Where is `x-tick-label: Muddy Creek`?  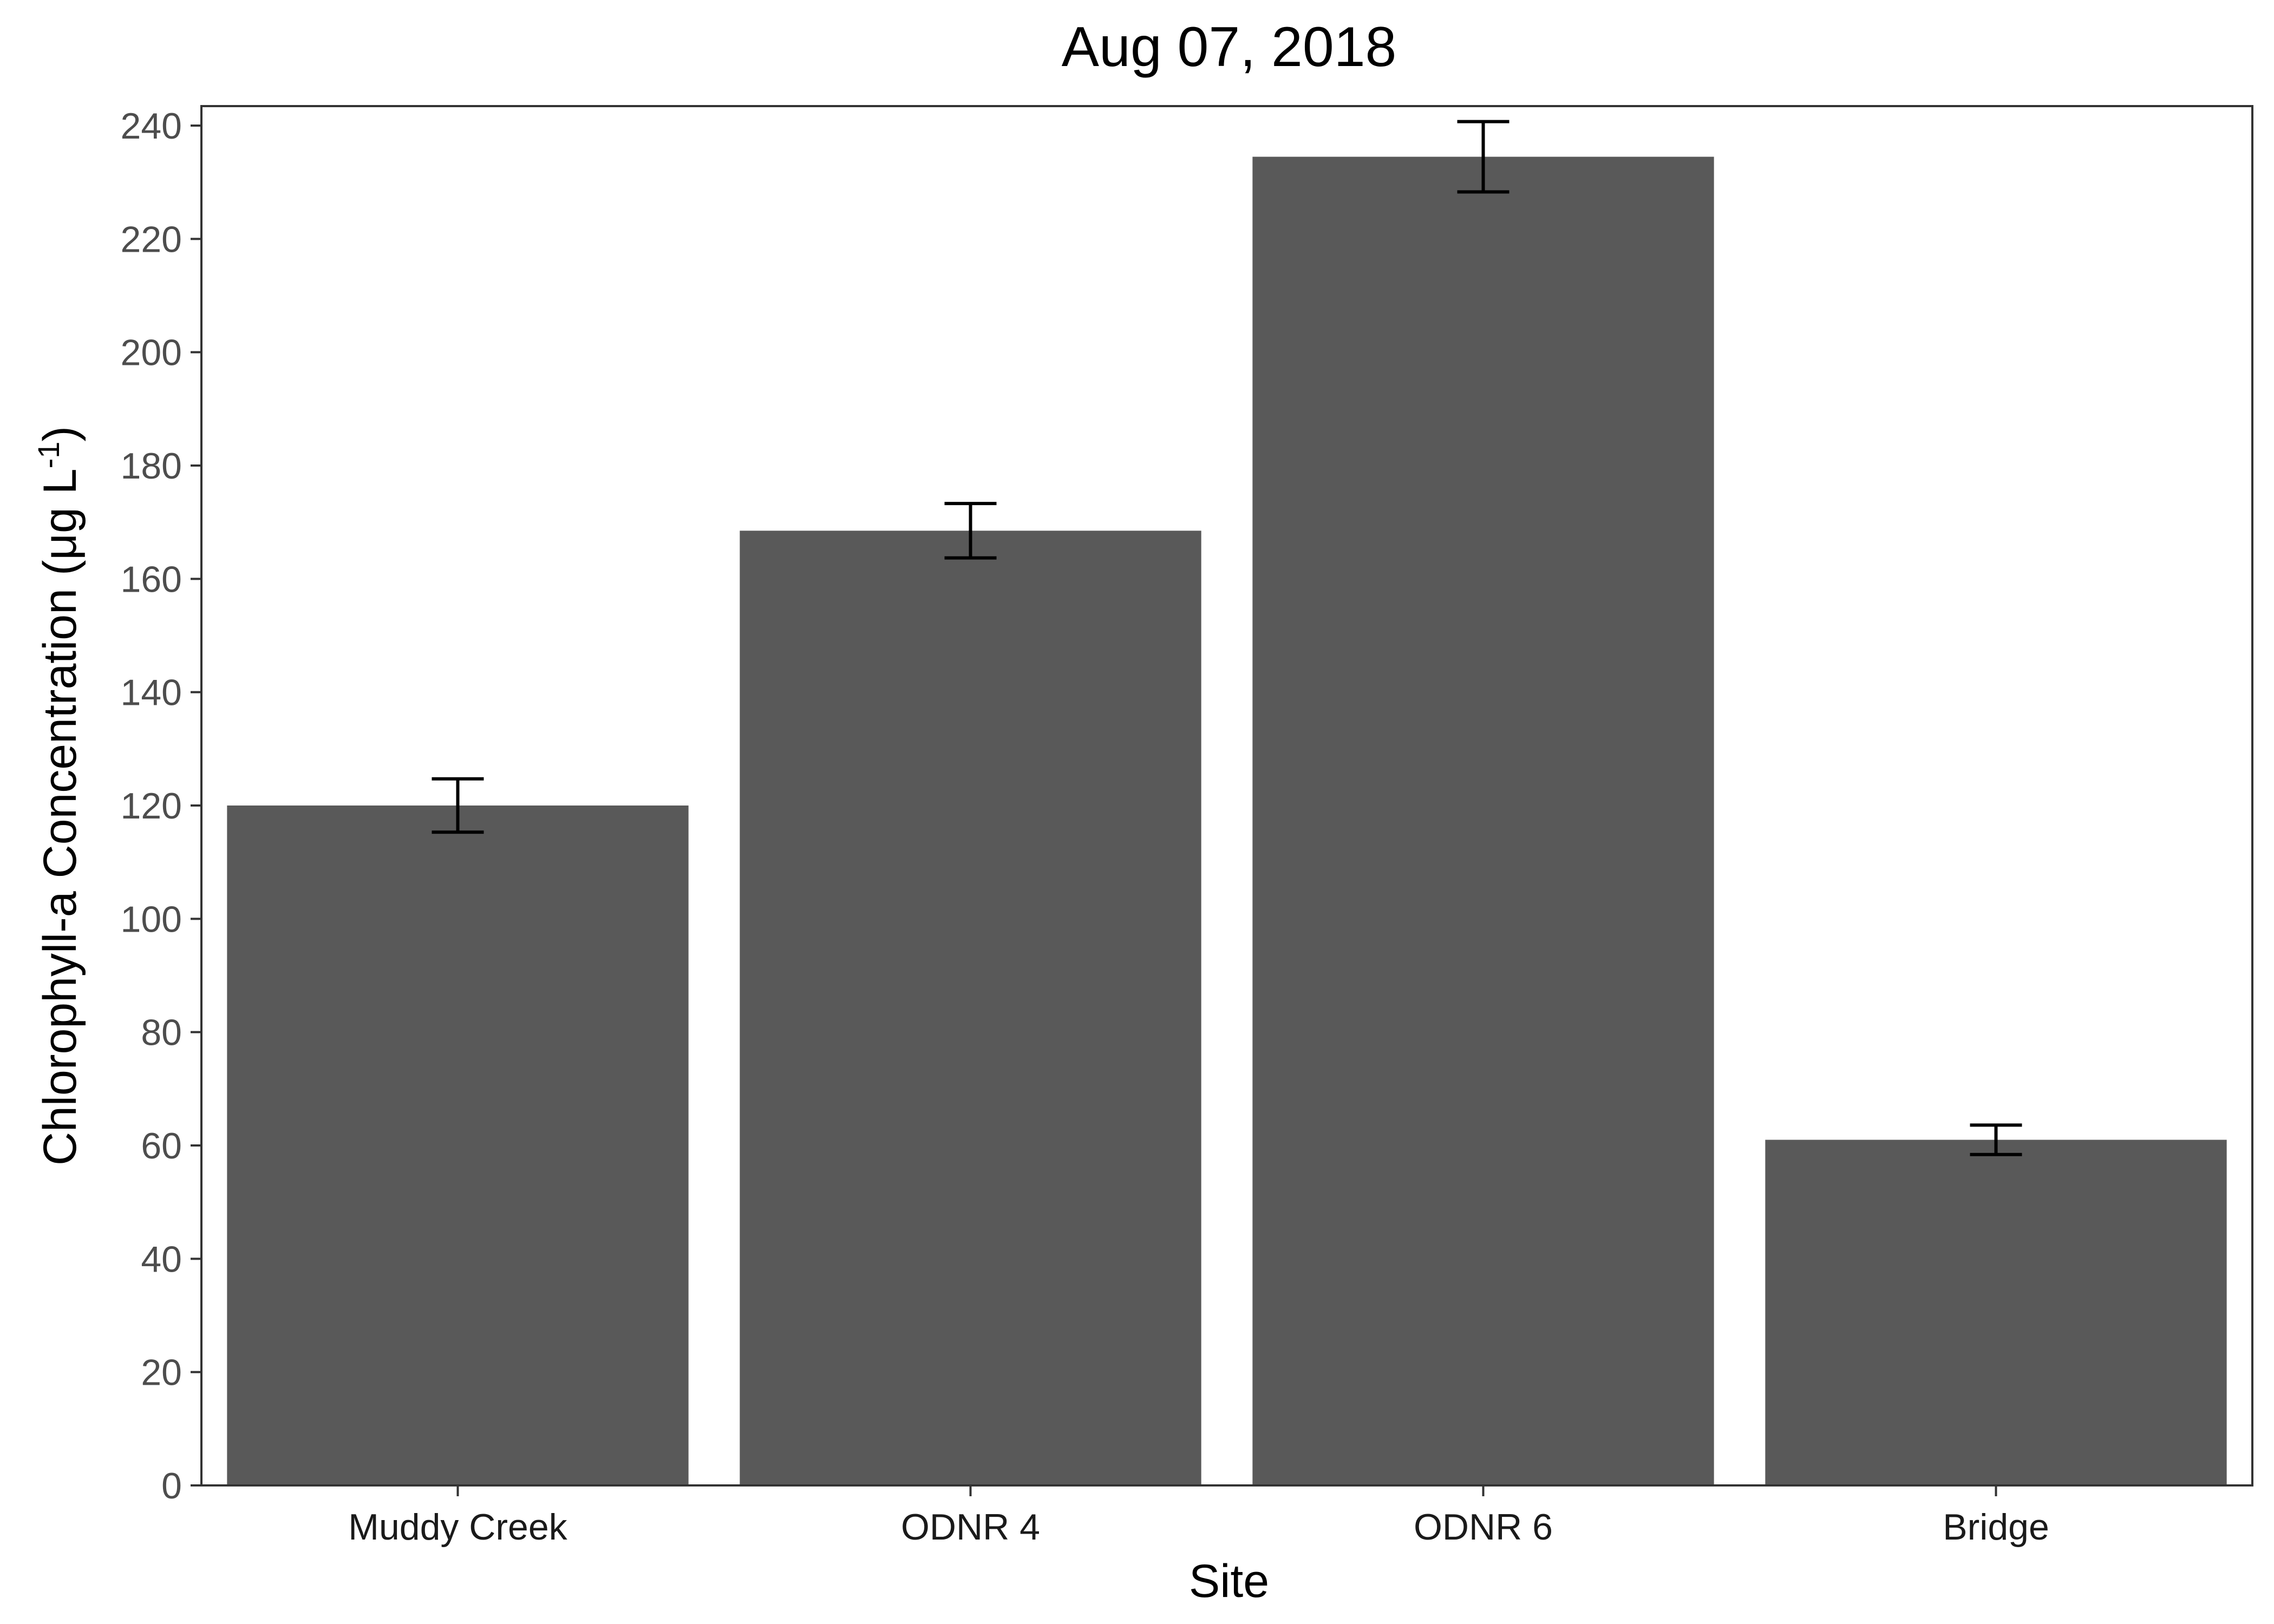
x-tick-label: Muddy Creek is located at coordinates (458, 1527).